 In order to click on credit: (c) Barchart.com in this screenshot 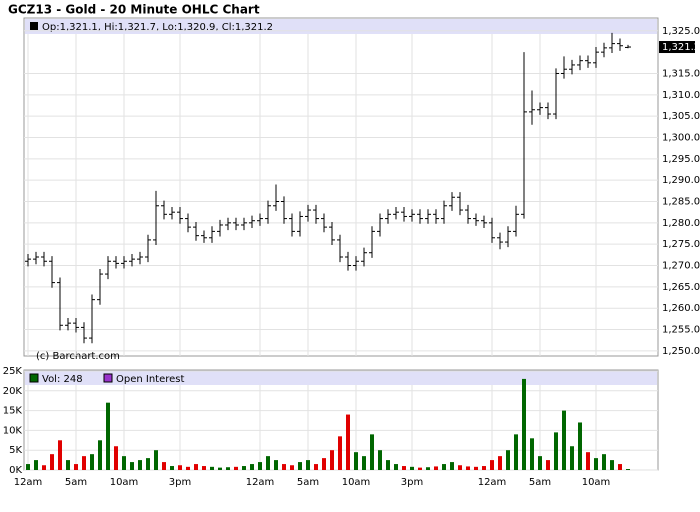, I will do `click(78, 356)`.